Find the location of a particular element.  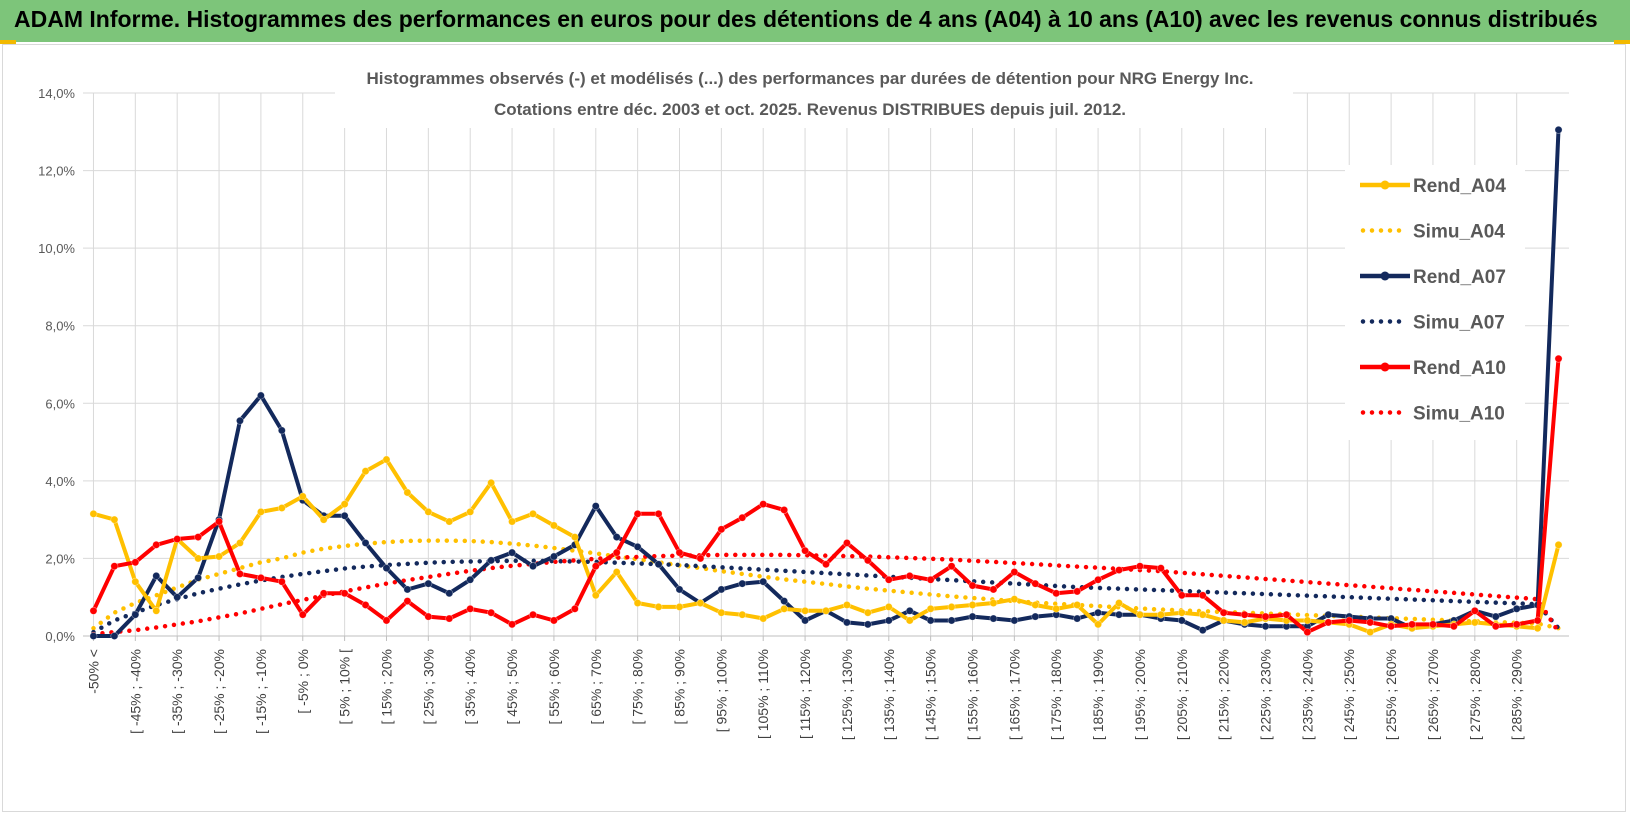

series-Simu_A07 is located at coordinates (826, 596).